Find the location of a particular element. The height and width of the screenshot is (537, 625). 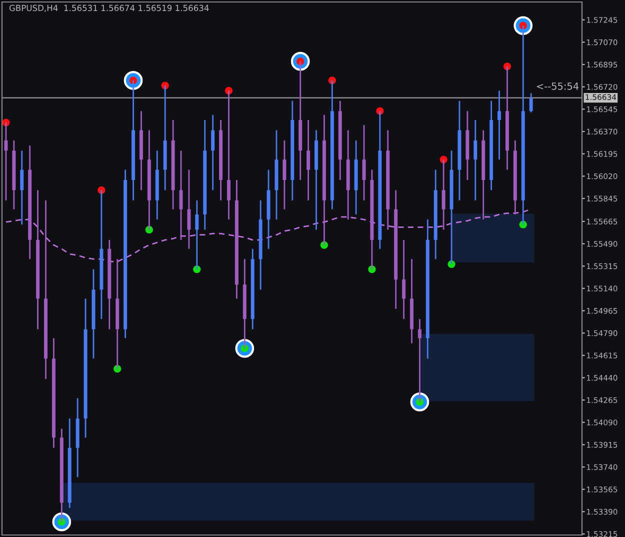

point is located at coordinates (372, 269).